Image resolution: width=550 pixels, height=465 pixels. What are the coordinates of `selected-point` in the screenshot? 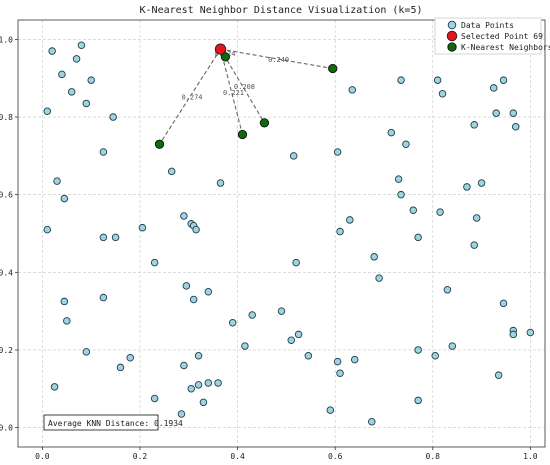 It's located at (220, 49).